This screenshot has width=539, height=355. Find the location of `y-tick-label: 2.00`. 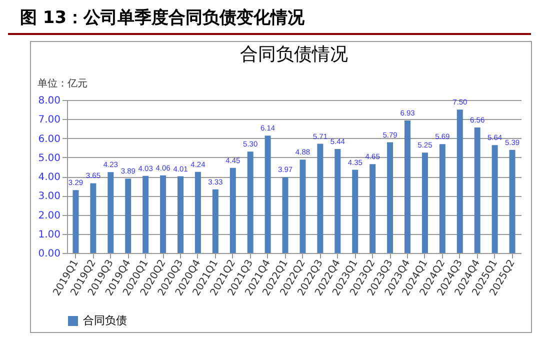

y-tick-label: 2.00 is located at coordinates (49, 216).